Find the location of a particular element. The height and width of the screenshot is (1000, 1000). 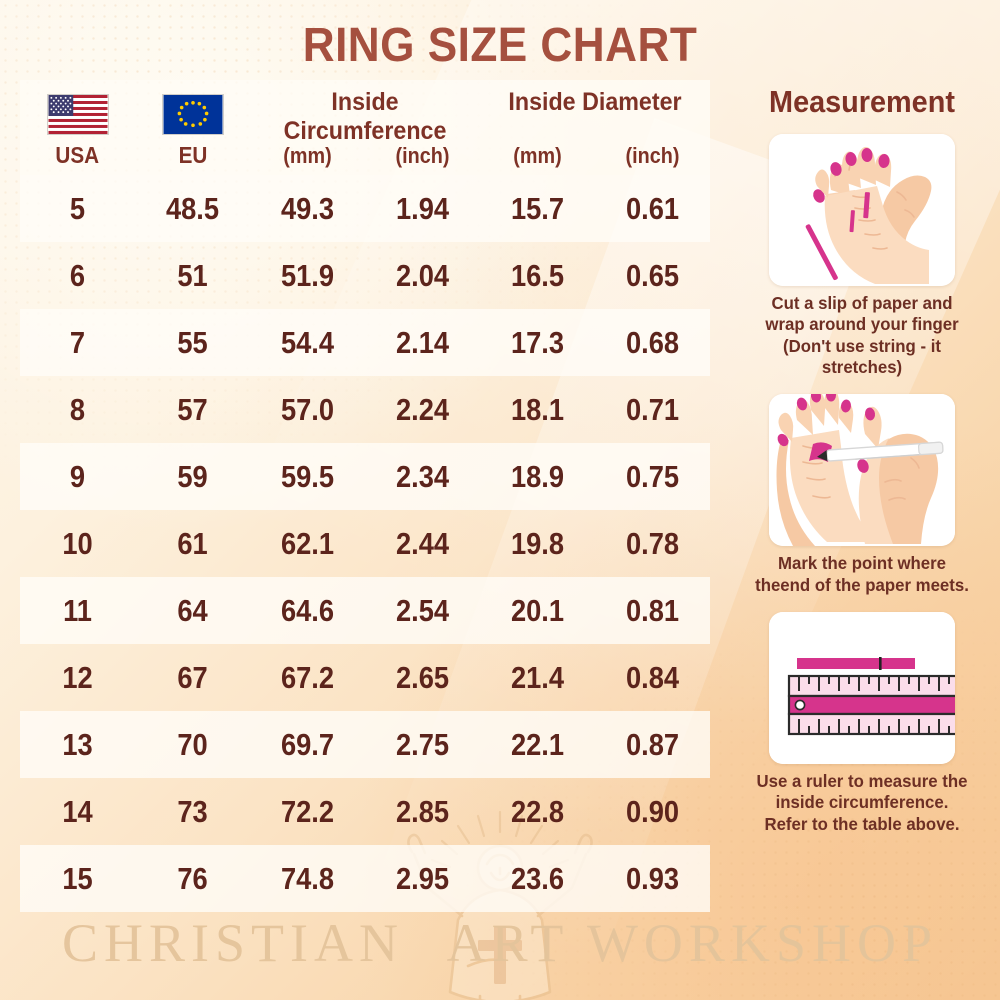

cell-diam-inch: 0.61 is located at coordinates (652, 208).